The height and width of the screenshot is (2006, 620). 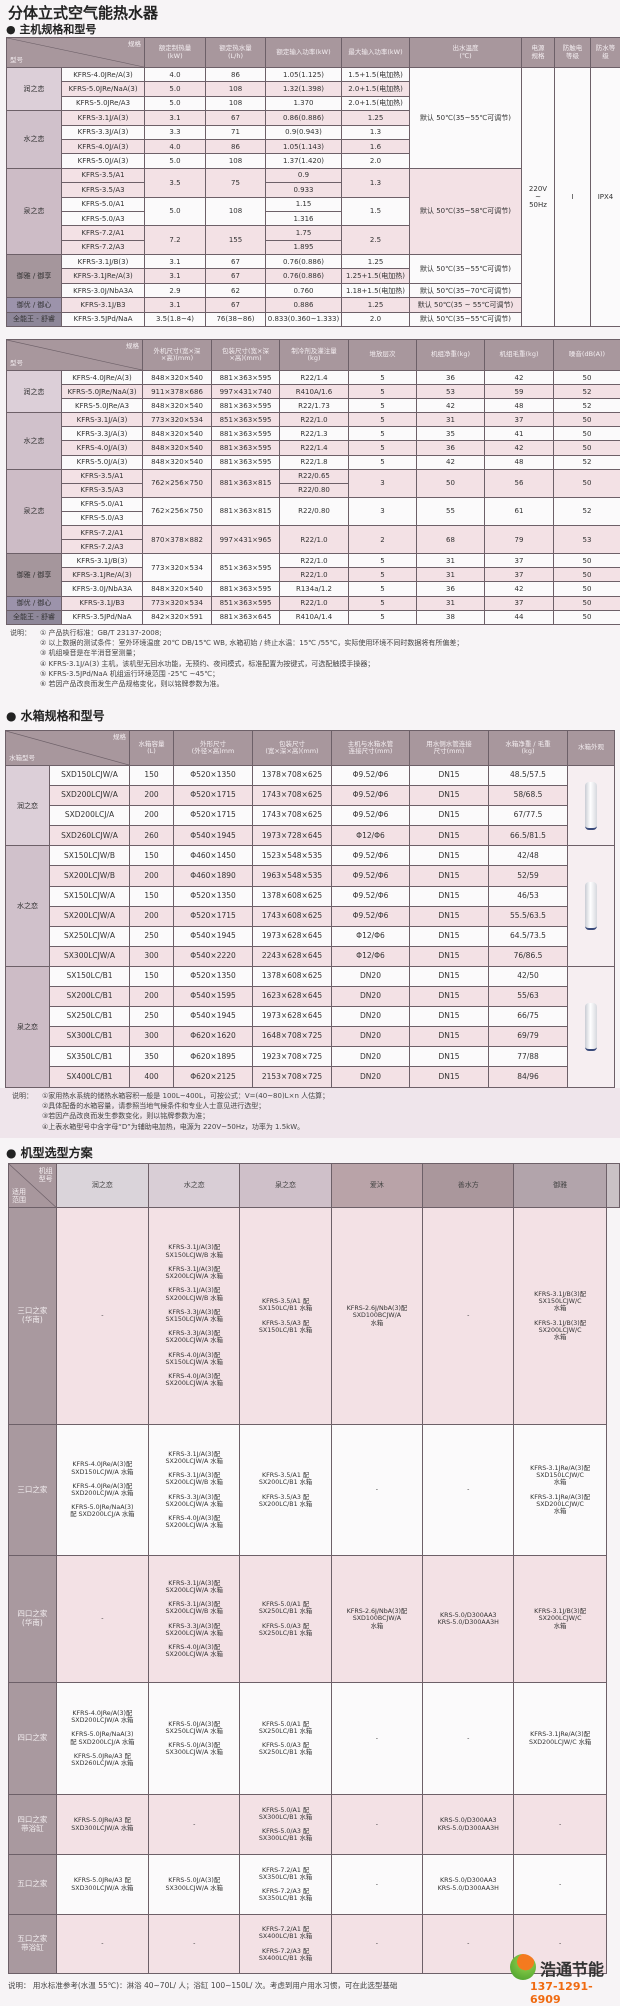 What do you see at coordinates (194, 1885) in the screenshot?
I see `selection-cell: KFRS-5.0J/A(3)配 SX300LCJW/A 水箱` at bounding box center [194, 1885].